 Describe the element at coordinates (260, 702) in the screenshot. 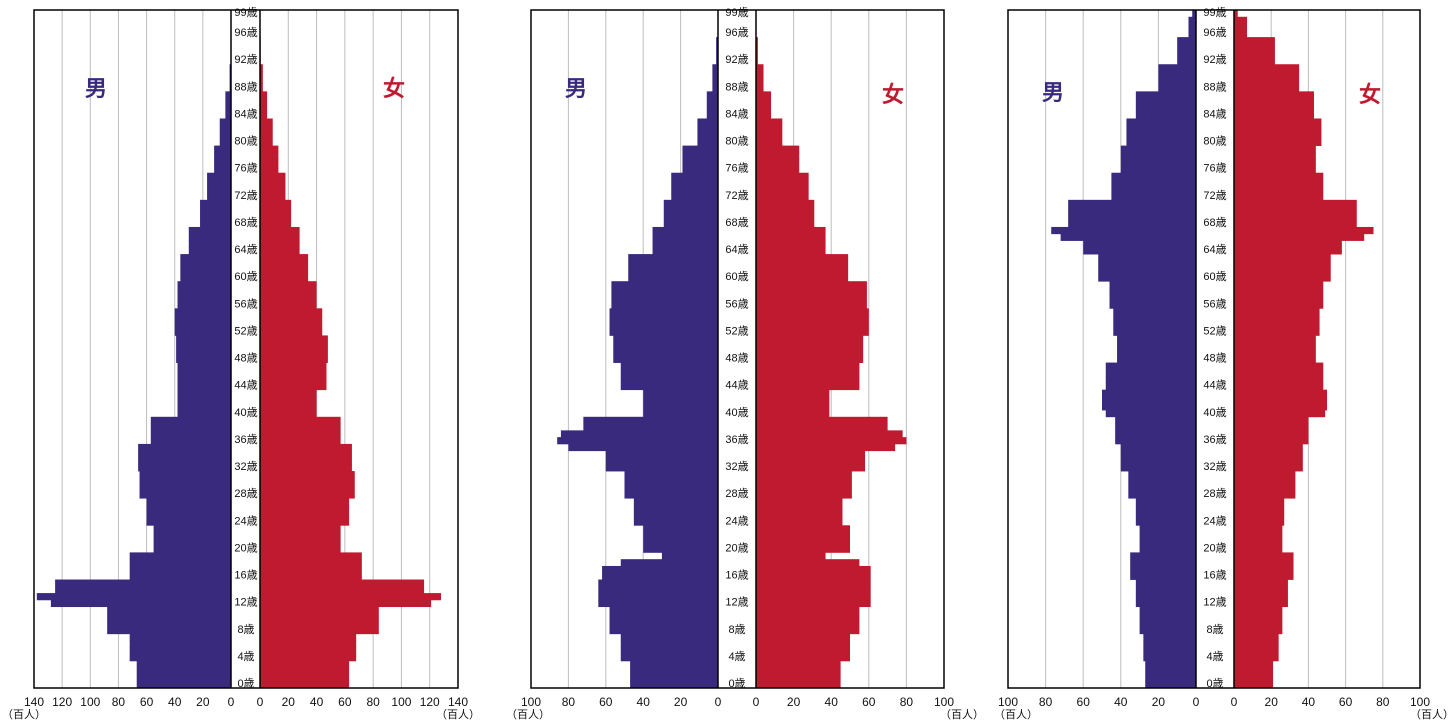

I see `x-tick-label: 0` at that location.